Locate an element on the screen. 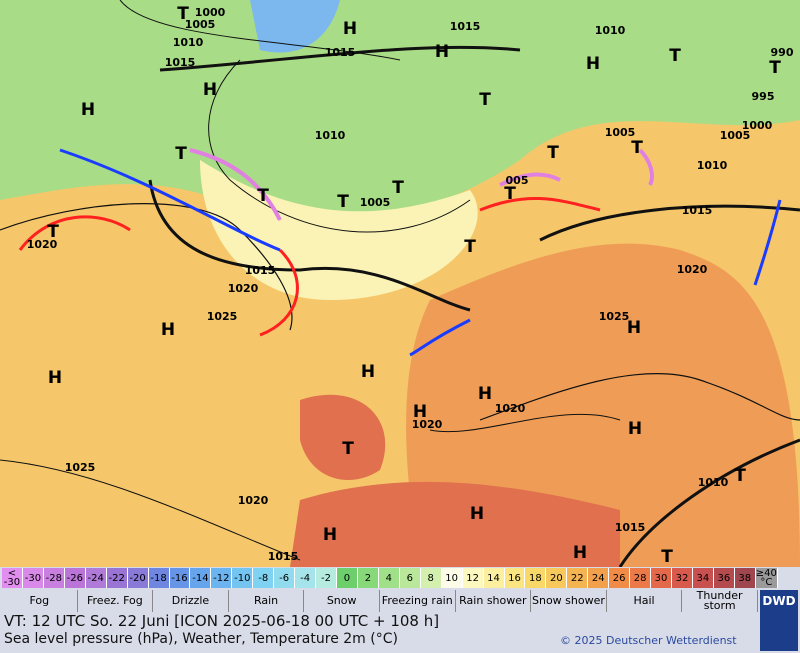  legend-item: Freez. Fog is located at coordinates (116, 601).